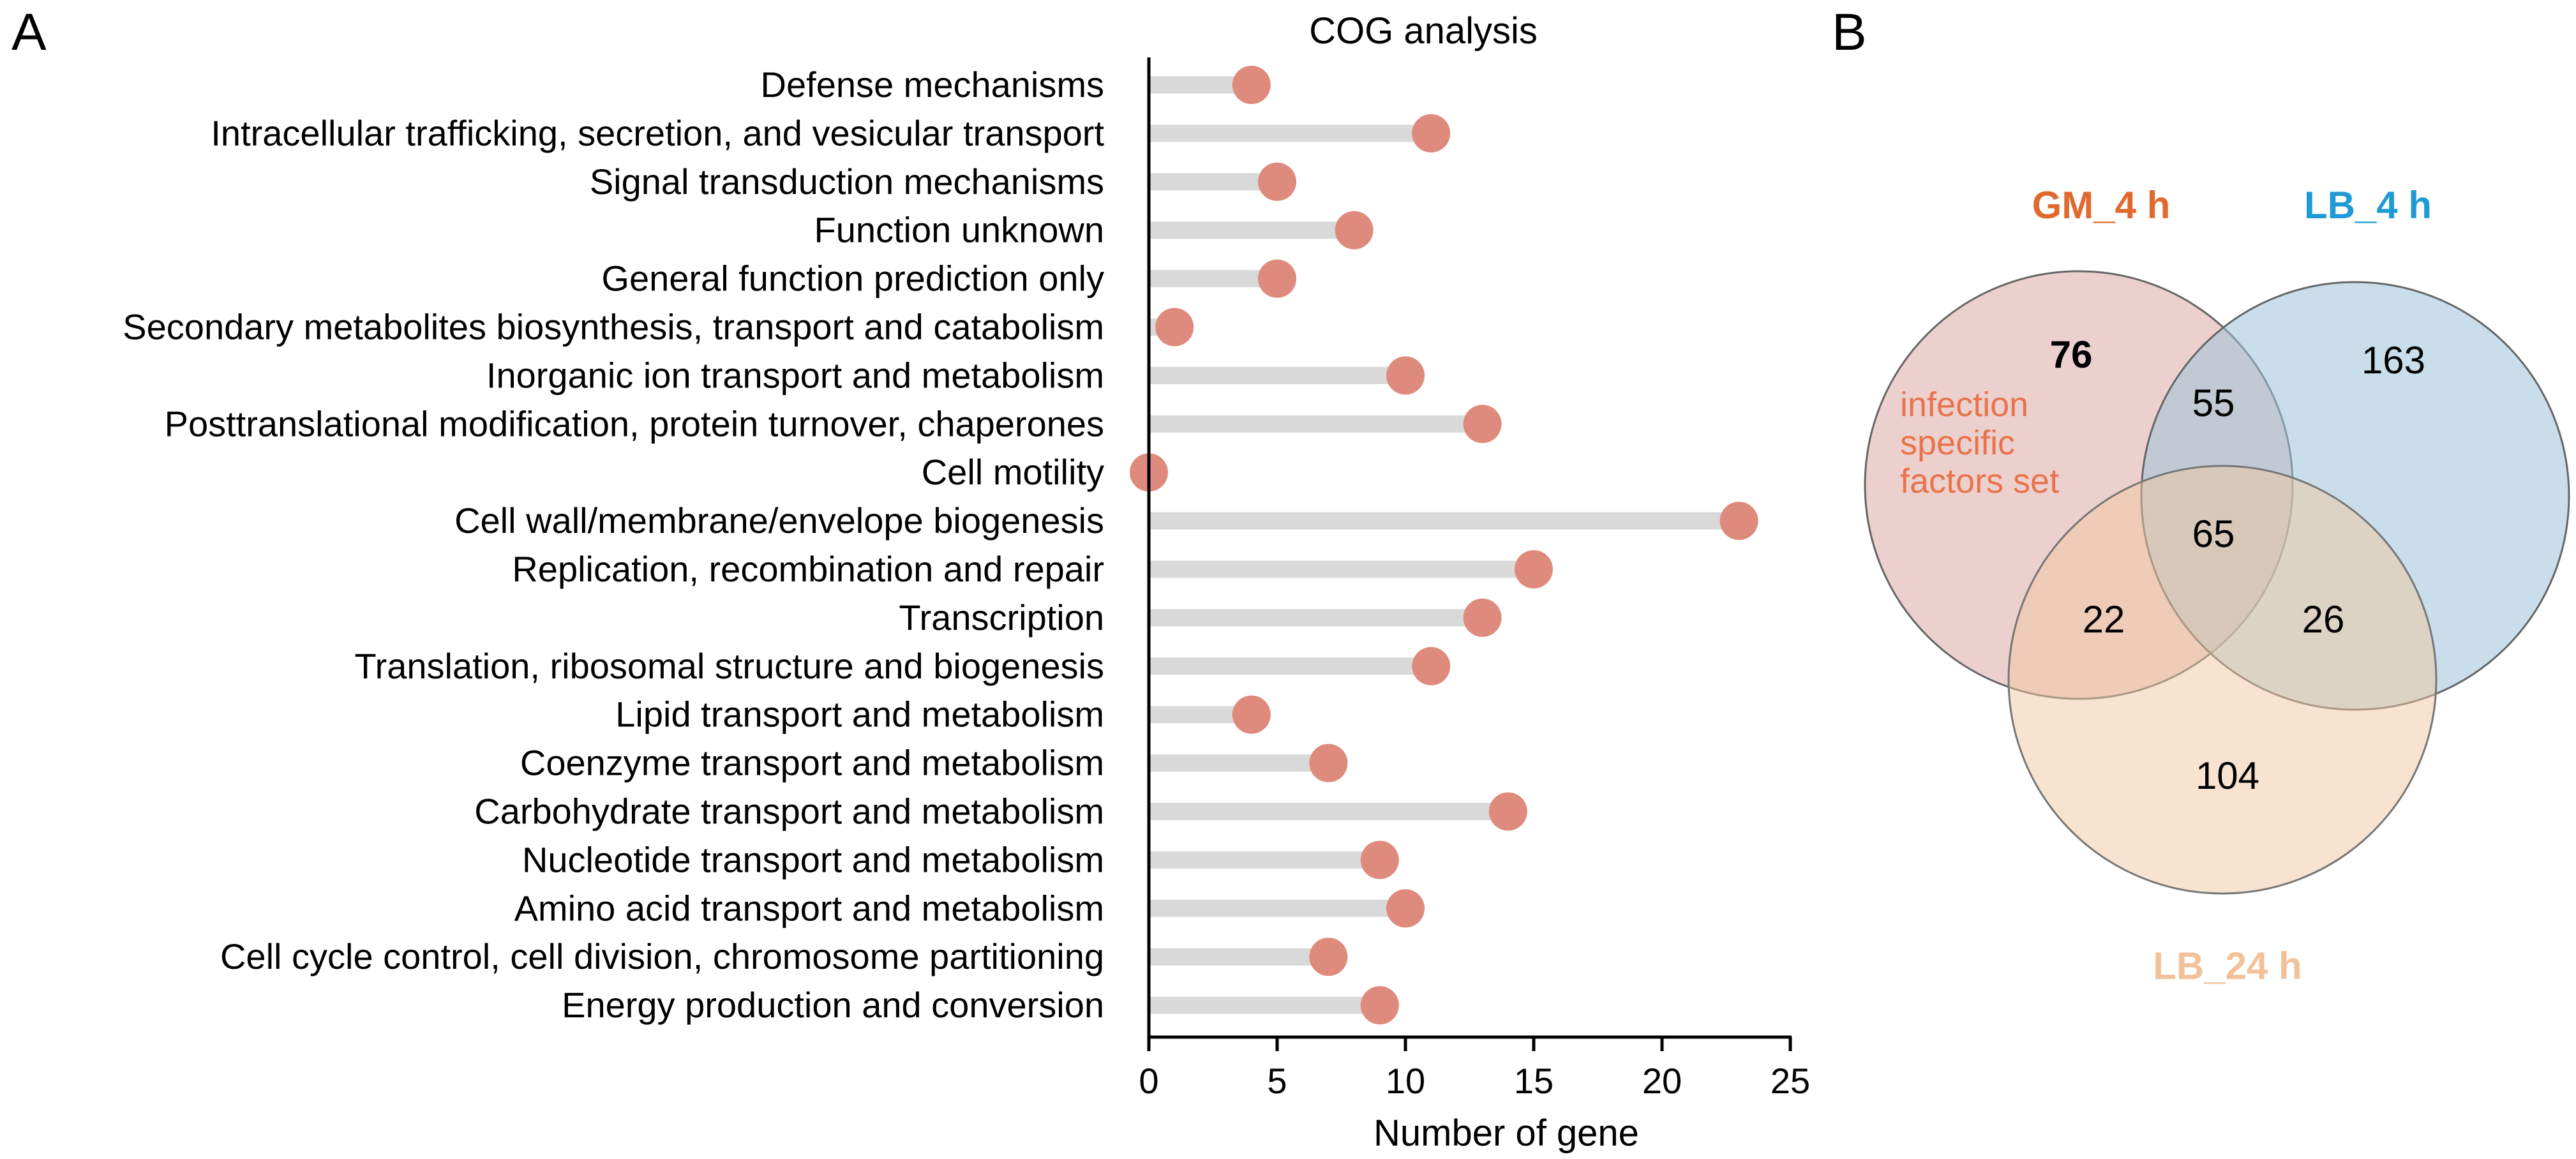 The width and height of the screenshot is (2576, 1159). I want to click on venn-circle-lb-24h, so click(2222, 680).